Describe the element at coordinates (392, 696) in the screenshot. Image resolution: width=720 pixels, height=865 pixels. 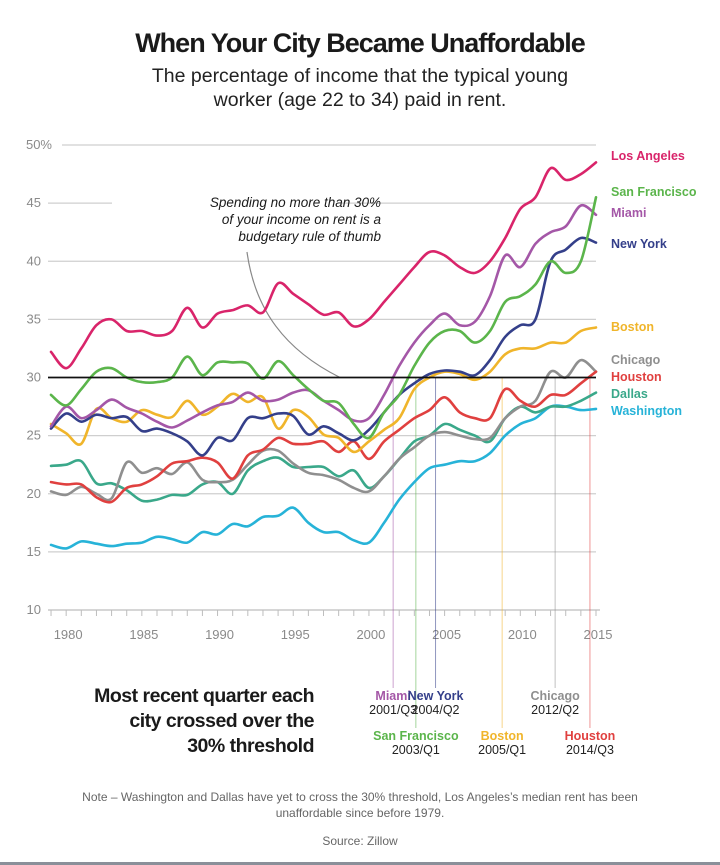
I see `crossing-city: Miami` at that location.